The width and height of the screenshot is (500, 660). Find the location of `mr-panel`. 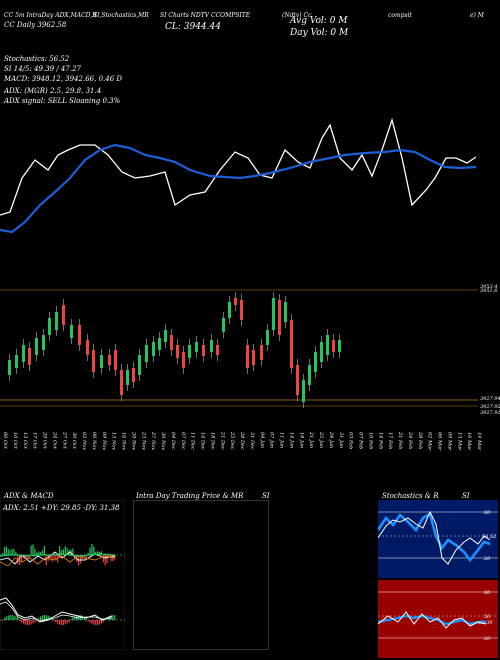

mr-panel is located at coordinates (201, 575).